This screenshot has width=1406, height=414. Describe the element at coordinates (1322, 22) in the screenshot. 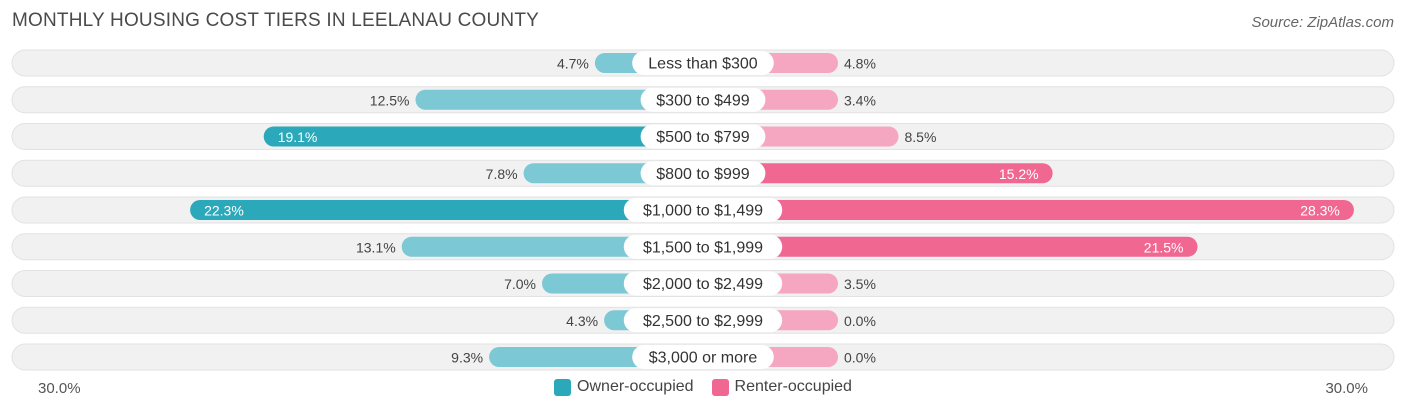

I see `chart-source: Source: ZipAtlas.com` at that location.